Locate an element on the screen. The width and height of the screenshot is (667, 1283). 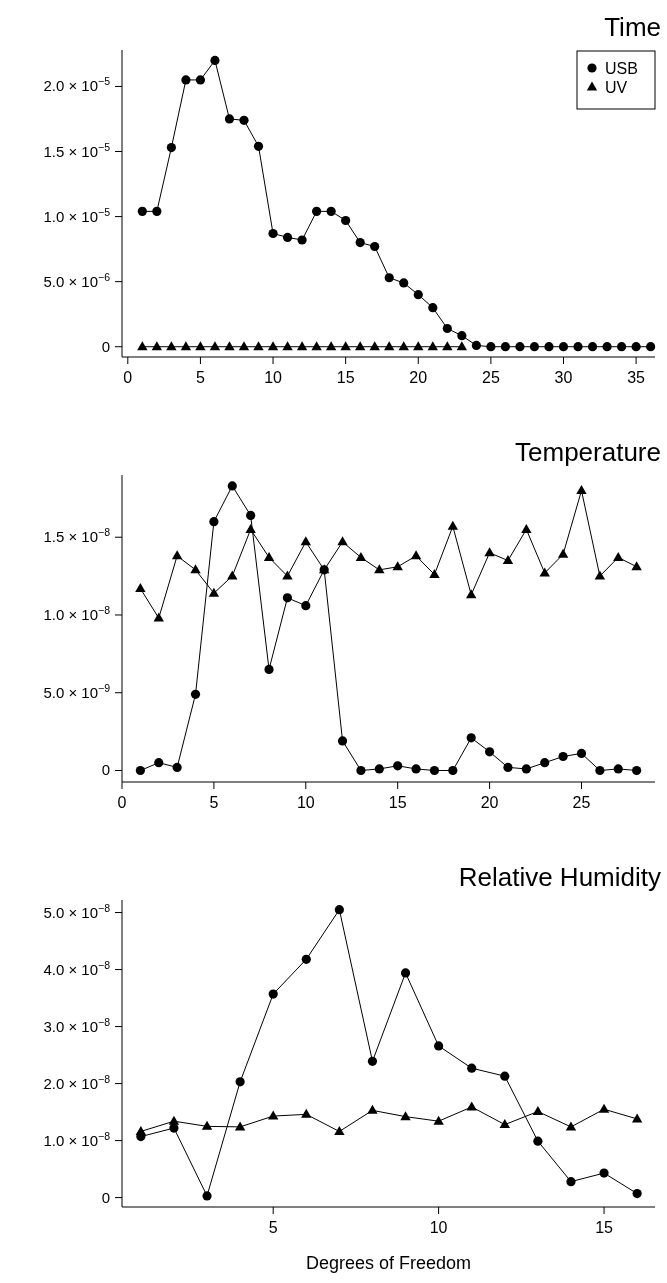
y-tick-label: 0 is located at coordinates (105, 346).